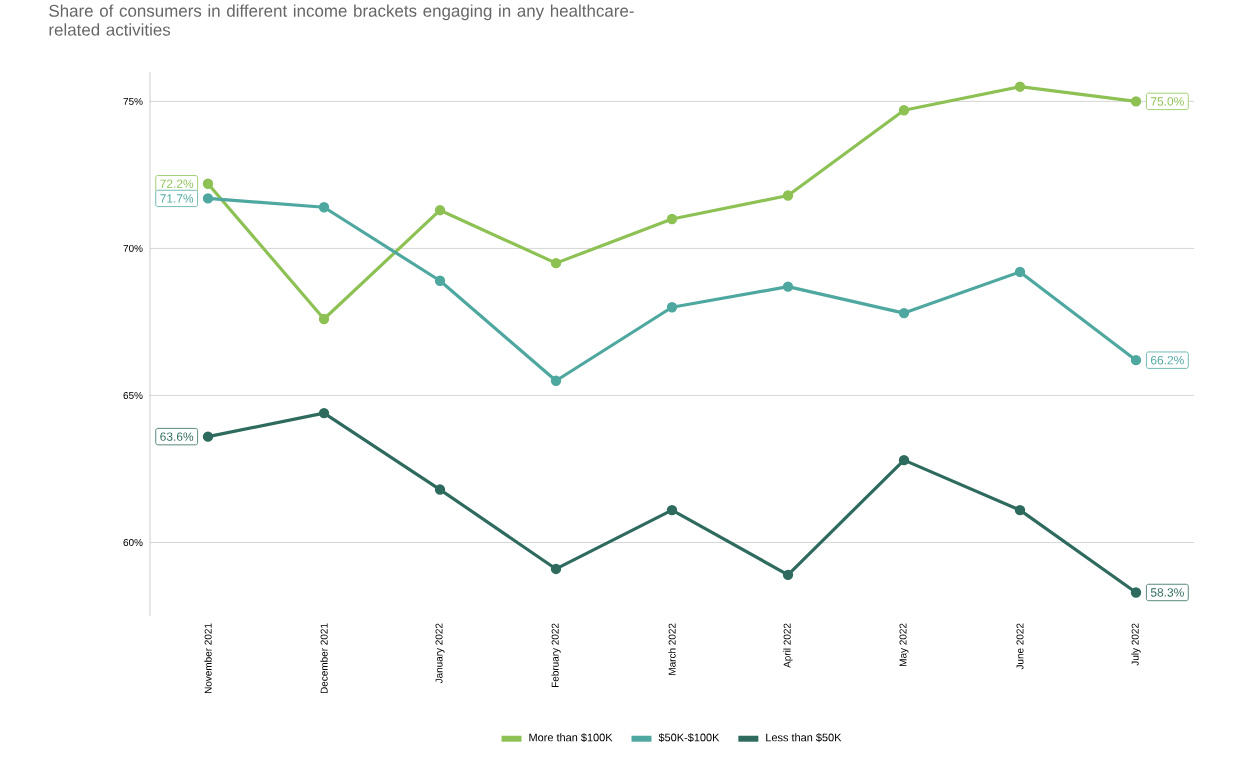  Describe the element at coordinates (341, 20) in the screenshot. I see `chart-title: Share of consumers in different income brackets engaging in any healthcare-related activities` at that location.